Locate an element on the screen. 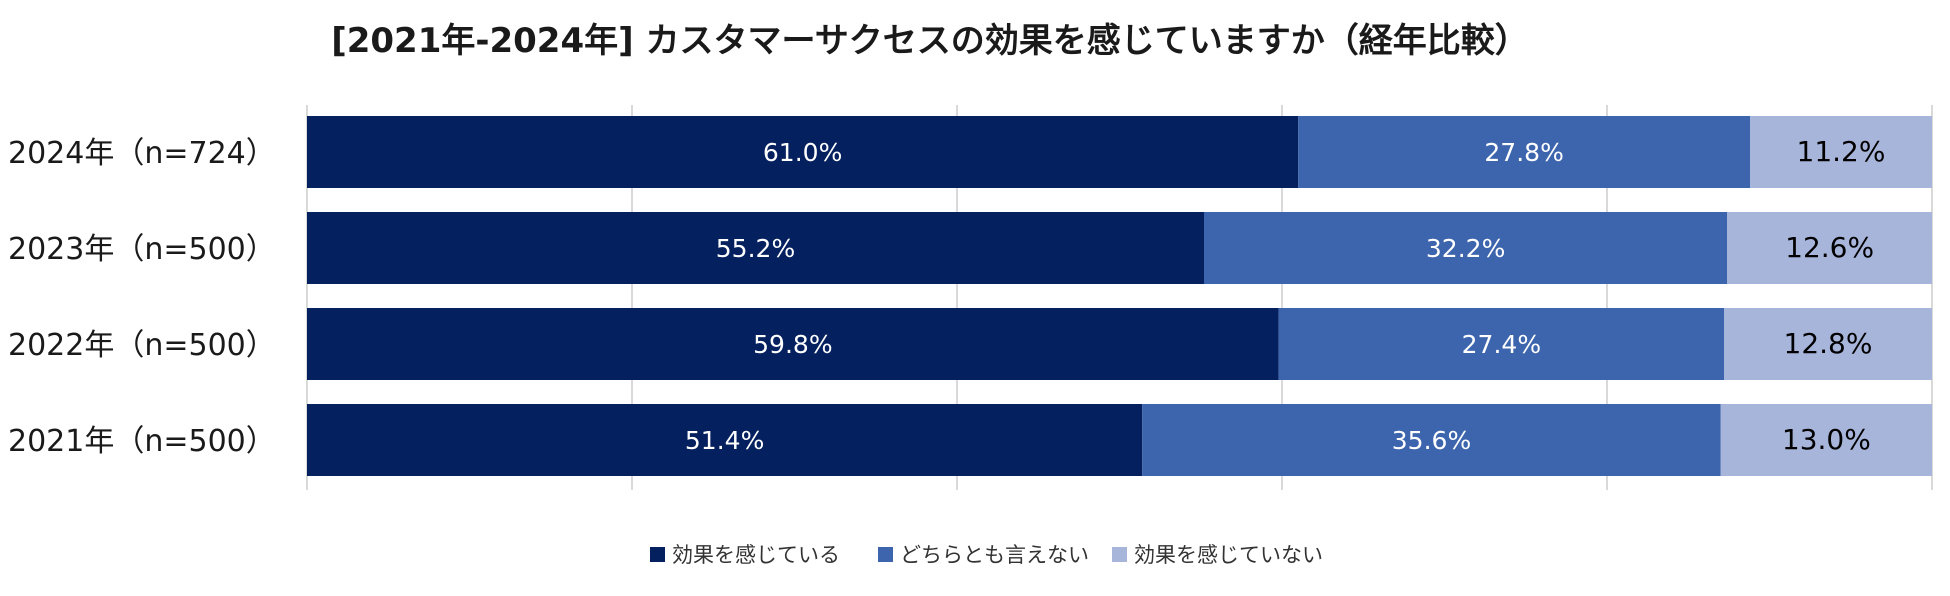  legend-label: どちらとも言えない is located at coordinates (994, 555).